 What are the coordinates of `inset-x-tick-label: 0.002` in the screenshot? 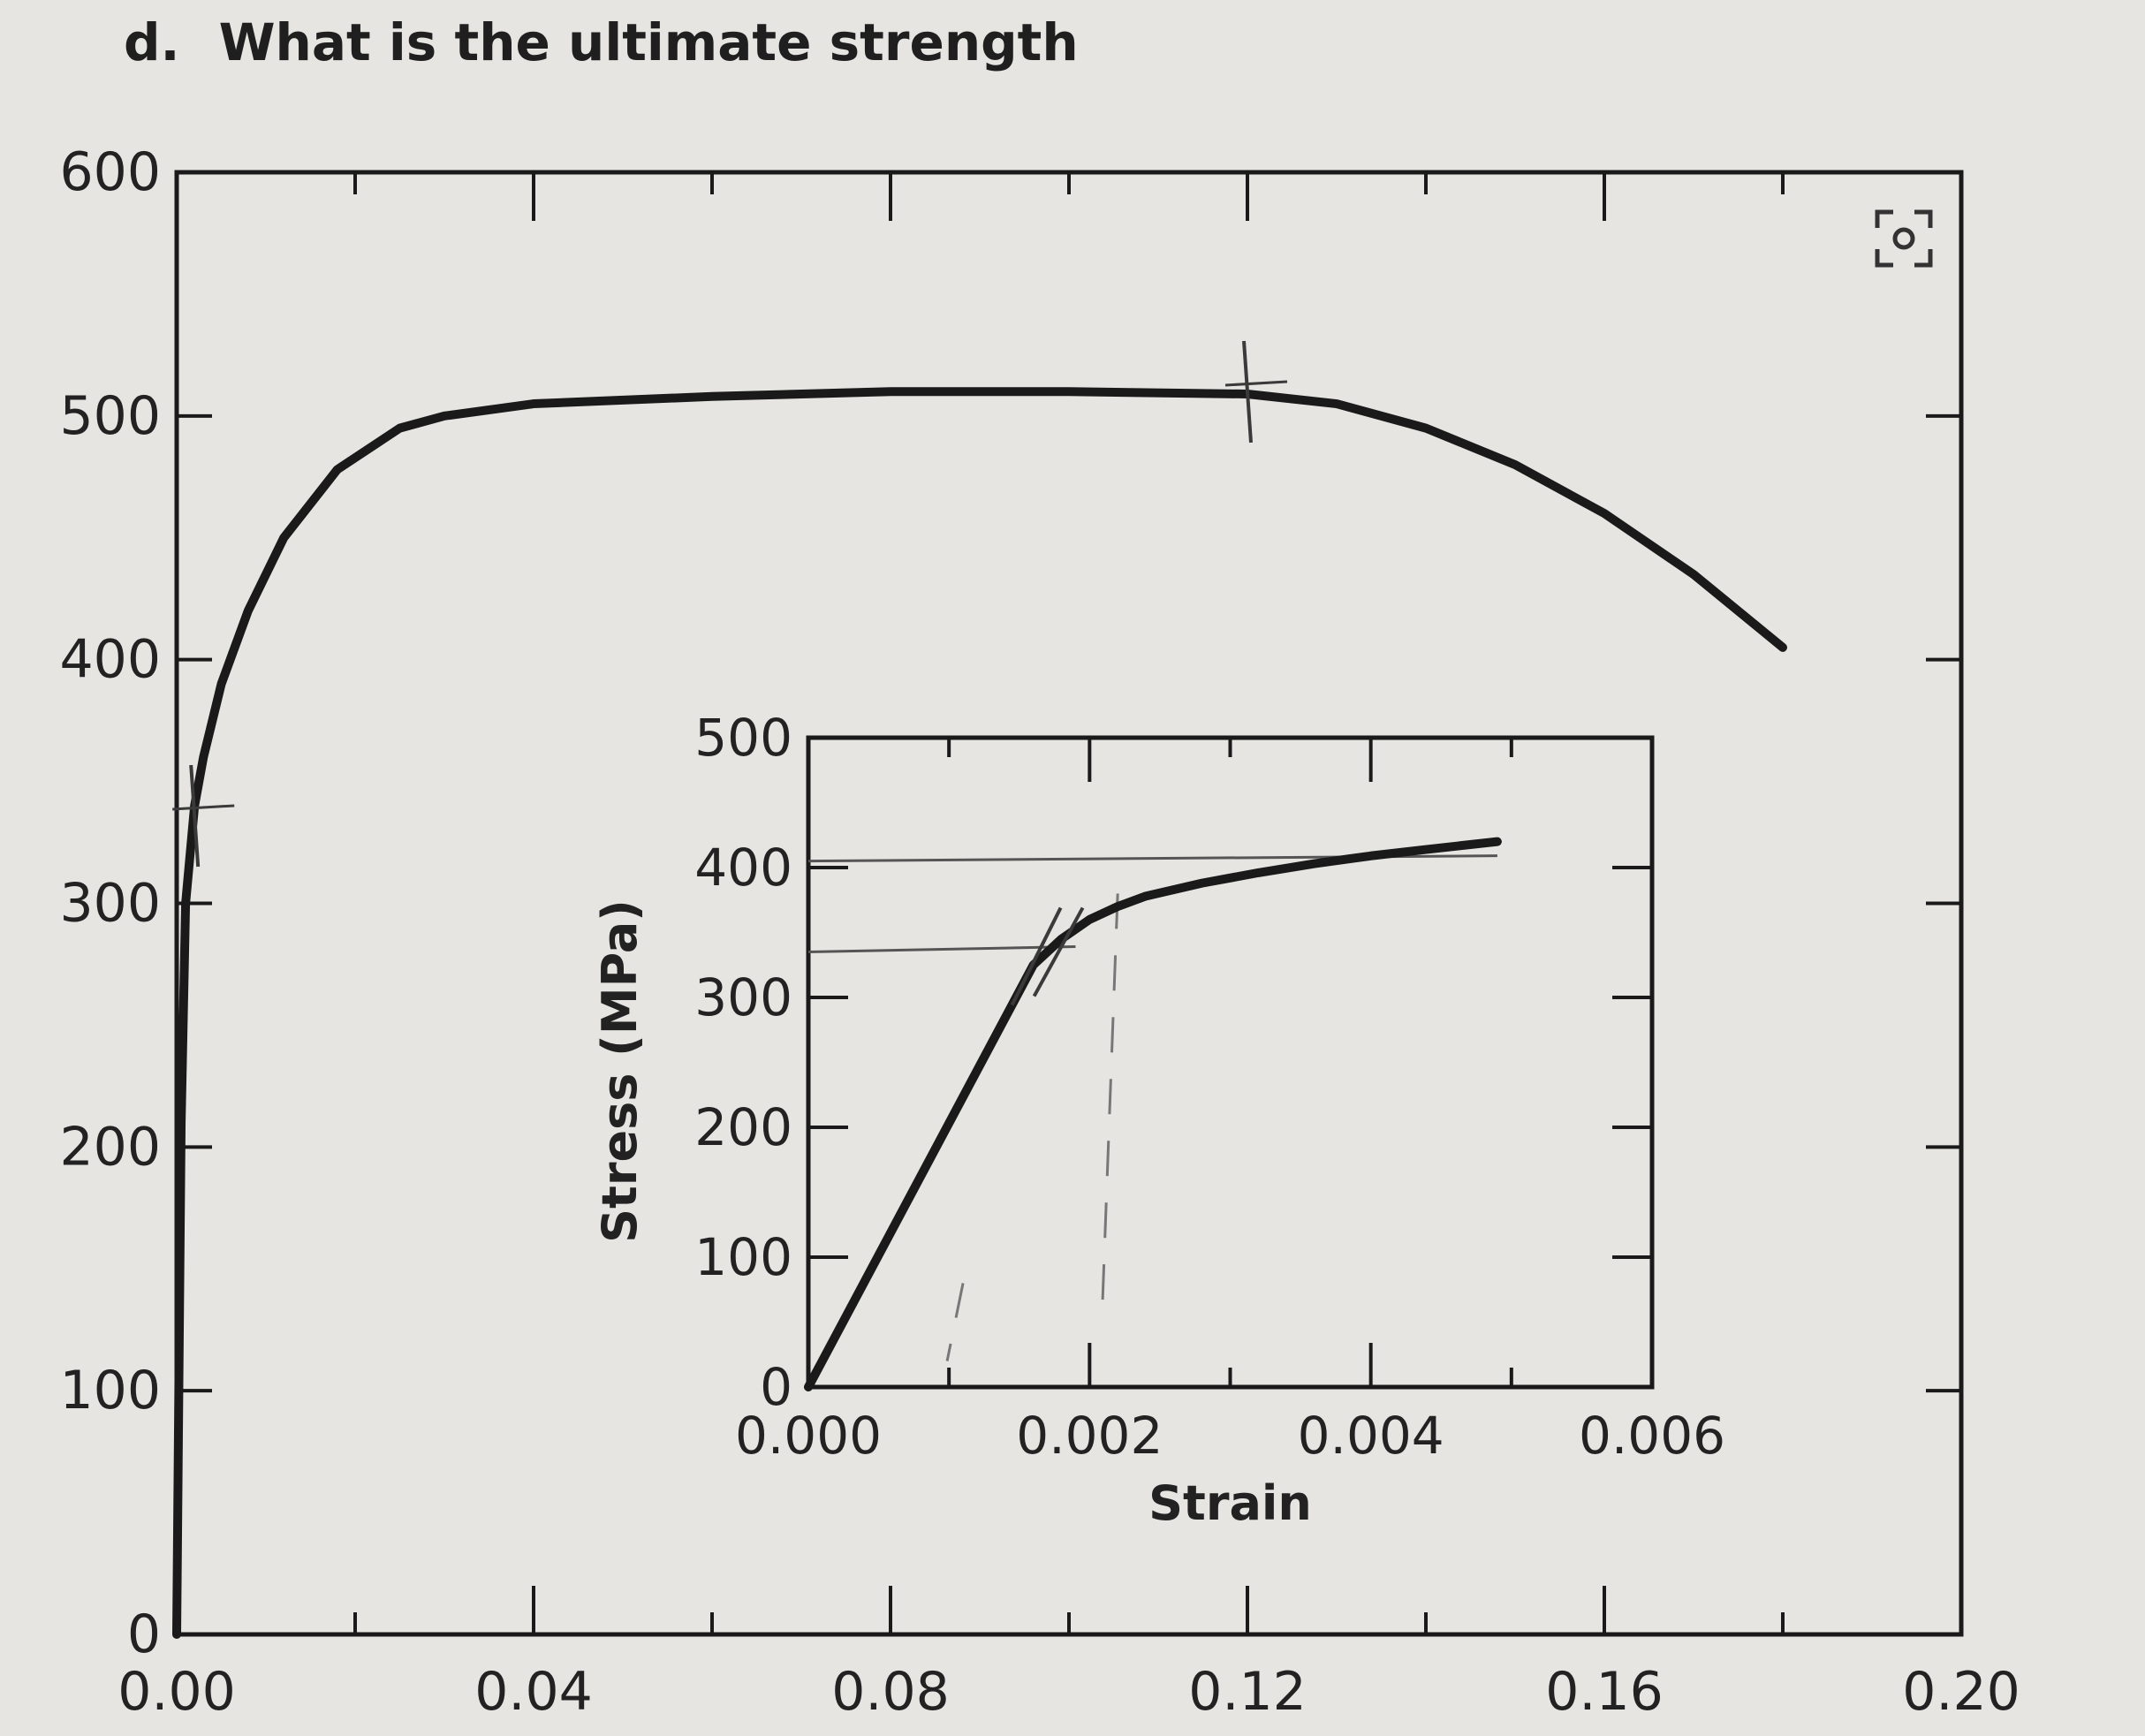 It's located at (1089, 1436).